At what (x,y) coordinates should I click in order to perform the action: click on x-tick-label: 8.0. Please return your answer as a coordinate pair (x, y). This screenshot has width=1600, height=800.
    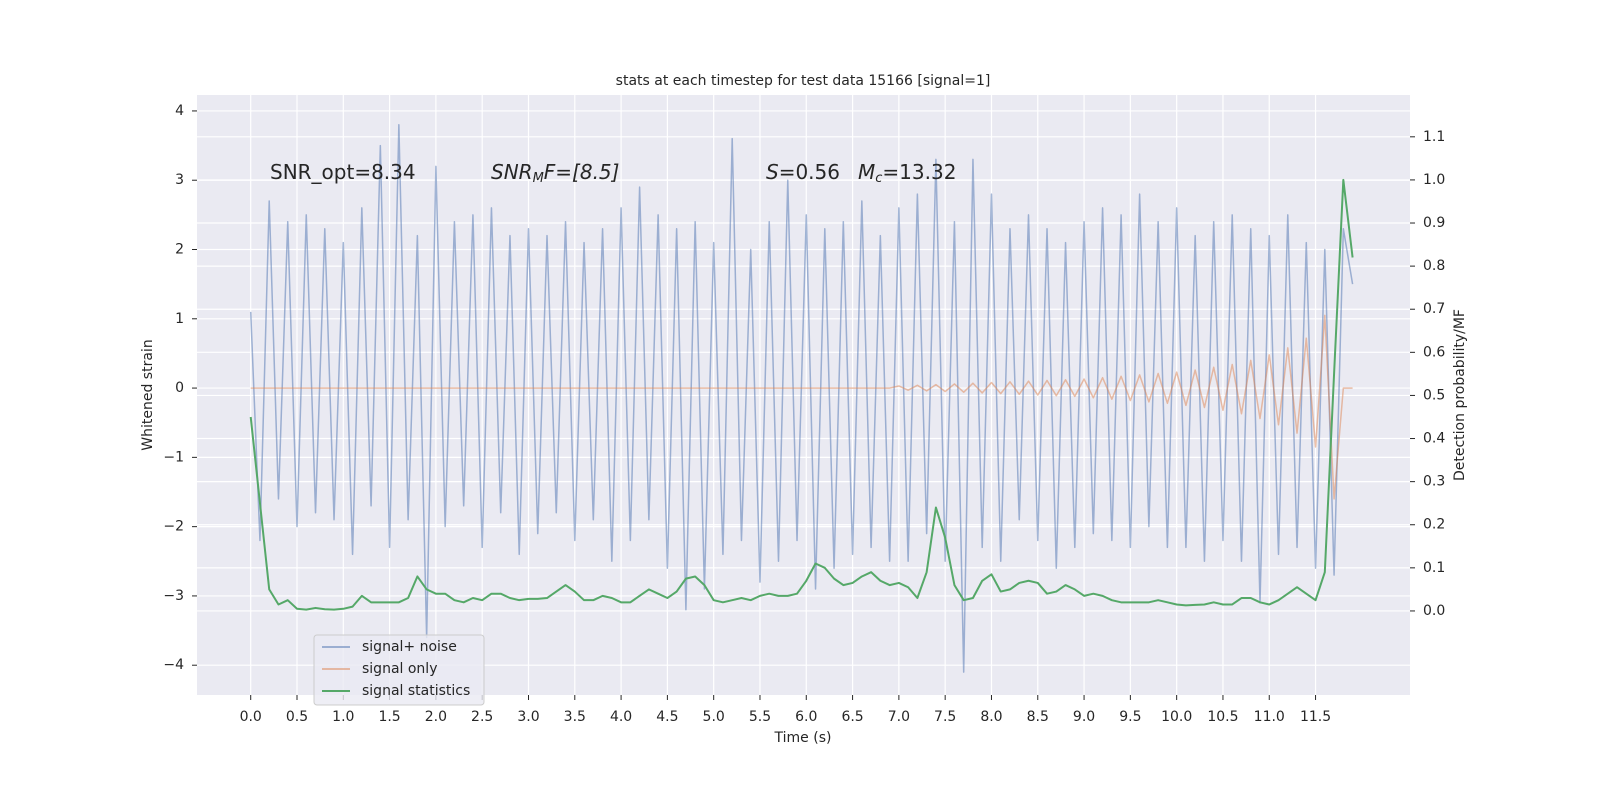
    Looking at the image, I should click on (991, 717).